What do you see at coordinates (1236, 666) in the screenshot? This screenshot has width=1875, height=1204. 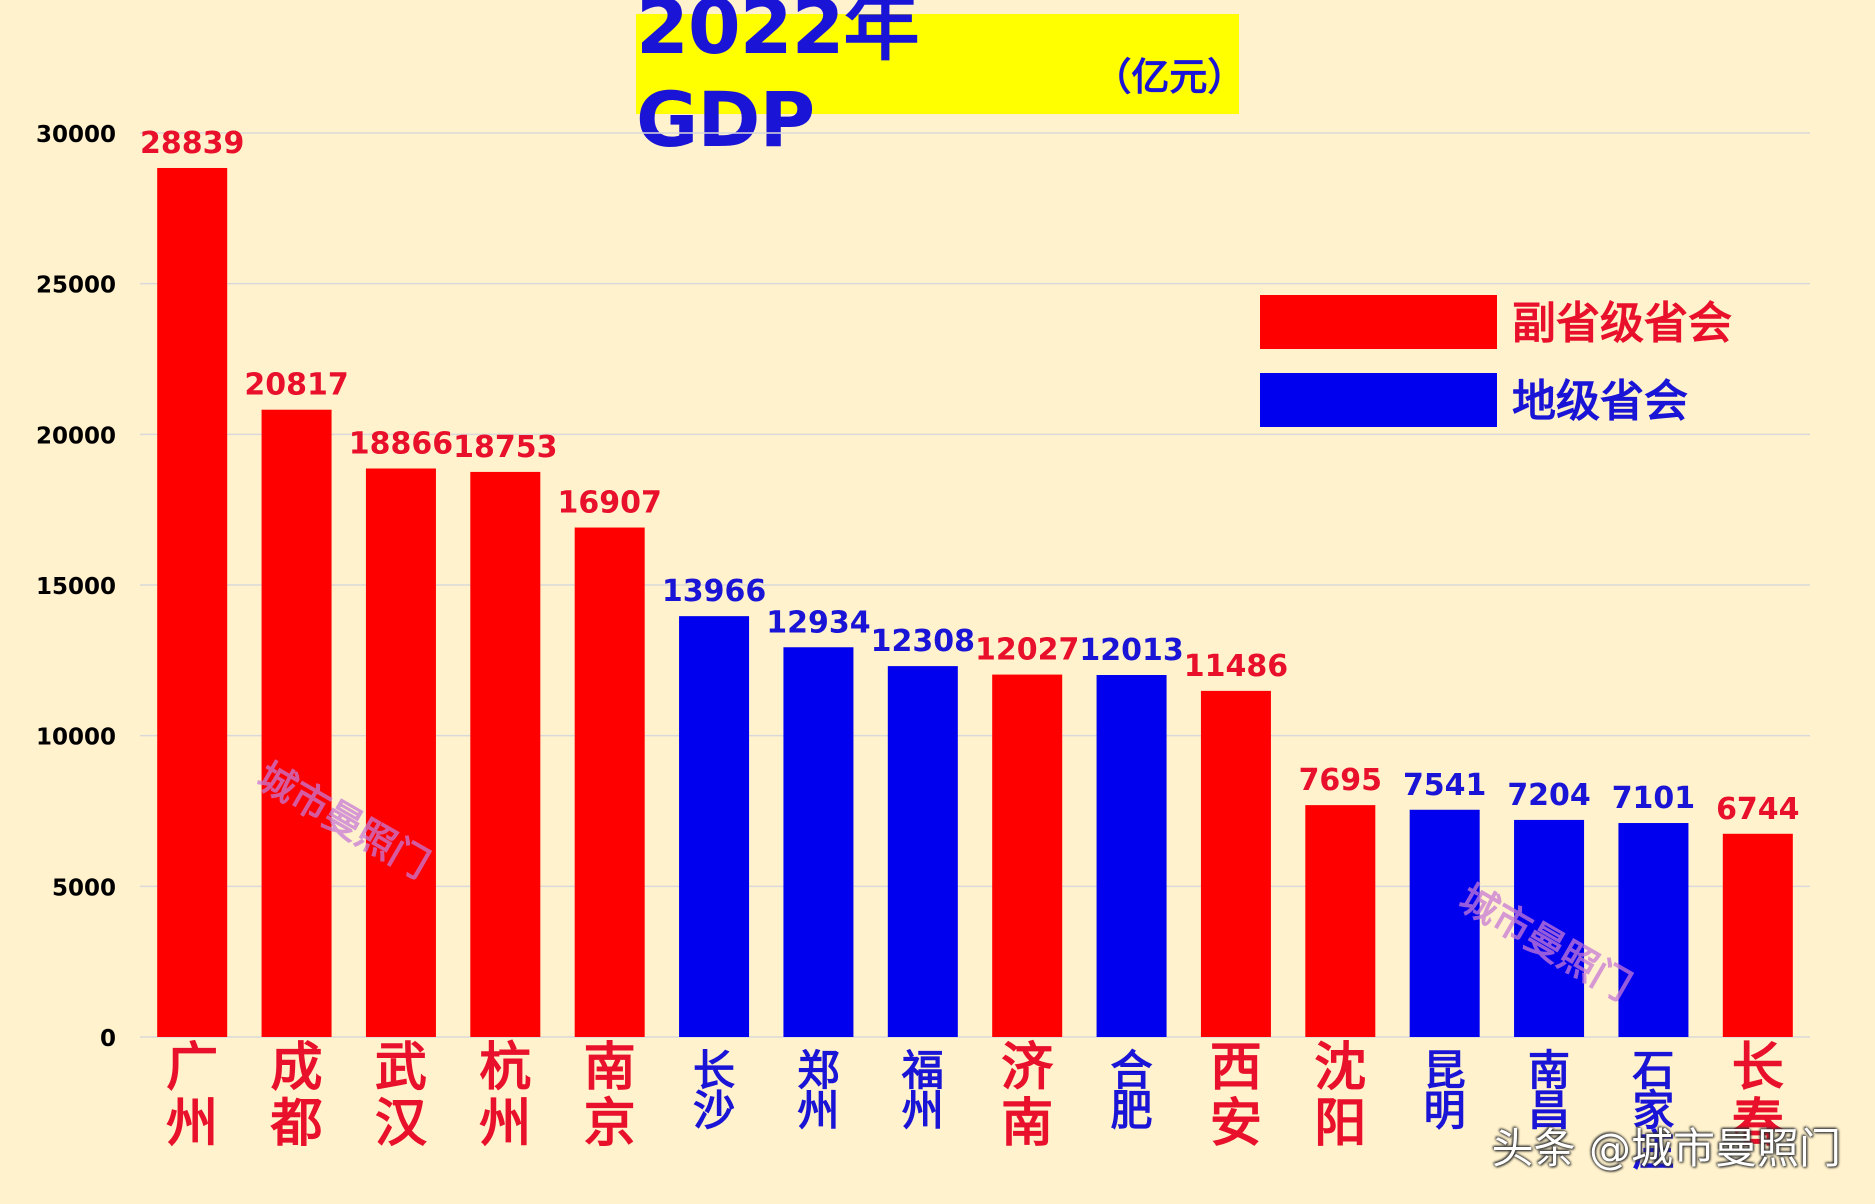 I see `data-label: 11486` at bounding box center [1236, 666].